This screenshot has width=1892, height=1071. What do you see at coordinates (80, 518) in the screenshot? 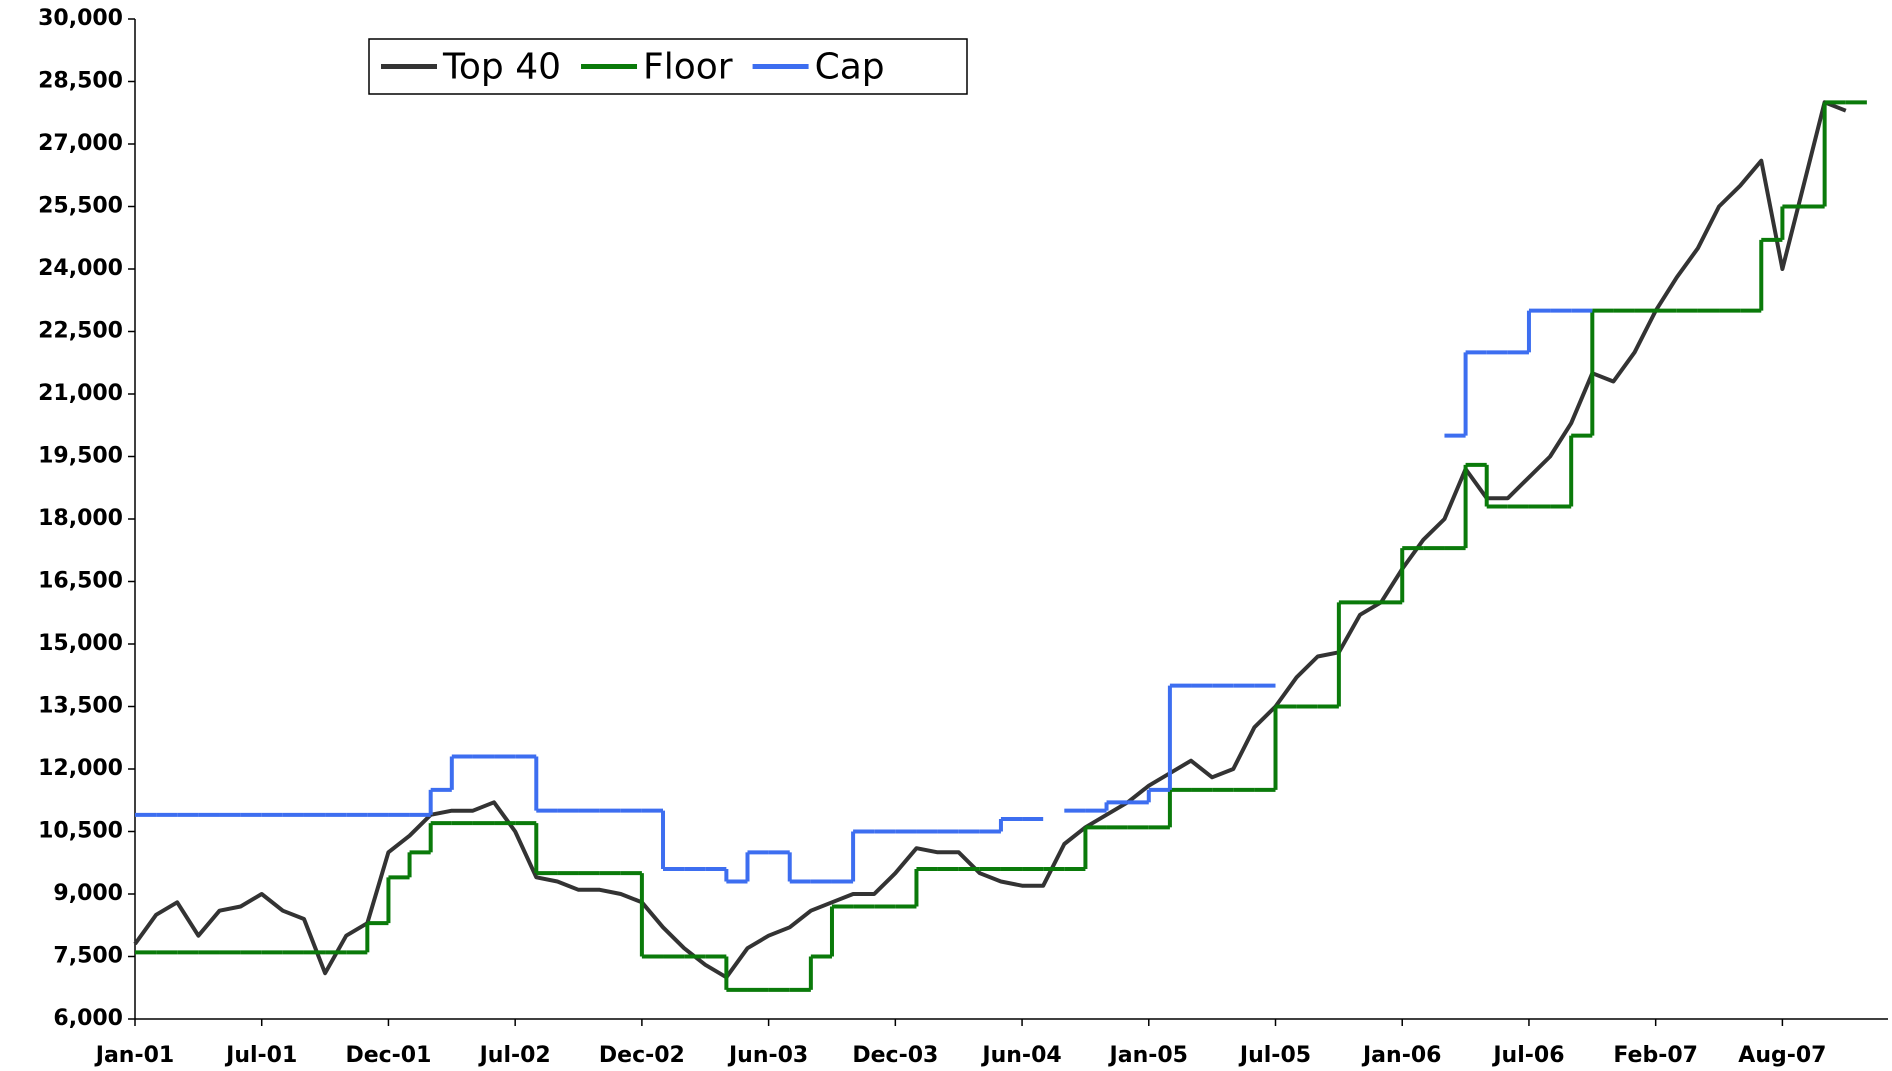
I see `y-tick-label: 18,000` at bounding box center [80, 518].